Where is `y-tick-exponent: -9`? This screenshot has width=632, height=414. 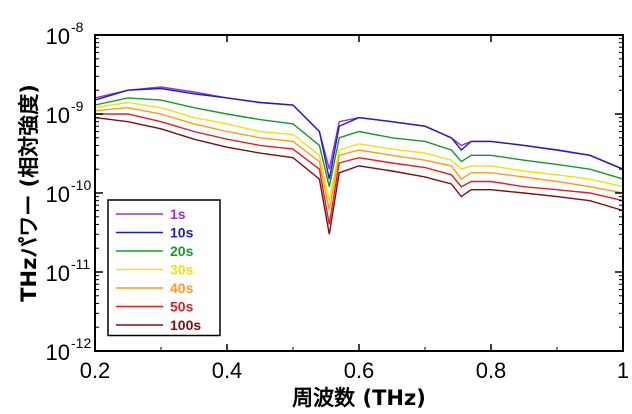
y-tick-exponent: -9 is located at coordinates (77, 106).